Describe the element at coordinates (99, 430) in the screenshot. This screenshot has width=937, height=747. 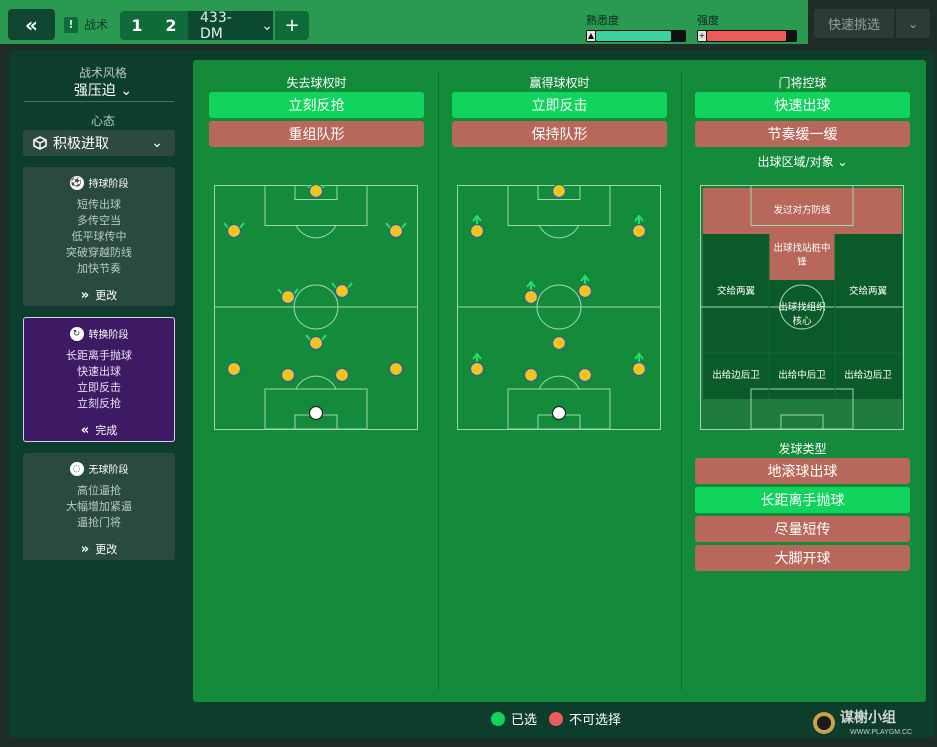
I see `done-button: «完成` at that location.